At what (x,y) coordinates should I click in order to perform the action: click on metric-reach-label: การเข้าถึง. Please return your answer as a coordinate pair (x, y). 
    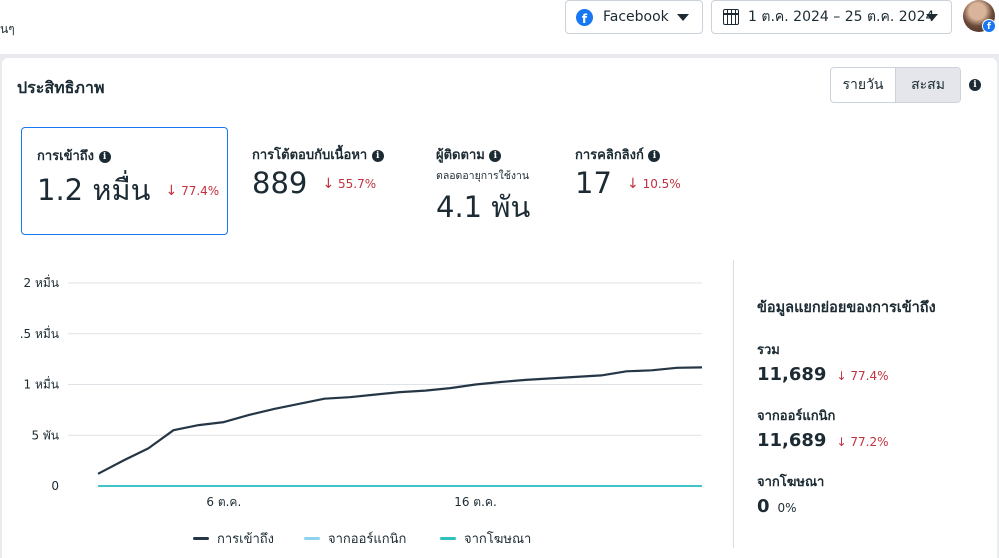
    Looking at the image, I should click on (66, 156).